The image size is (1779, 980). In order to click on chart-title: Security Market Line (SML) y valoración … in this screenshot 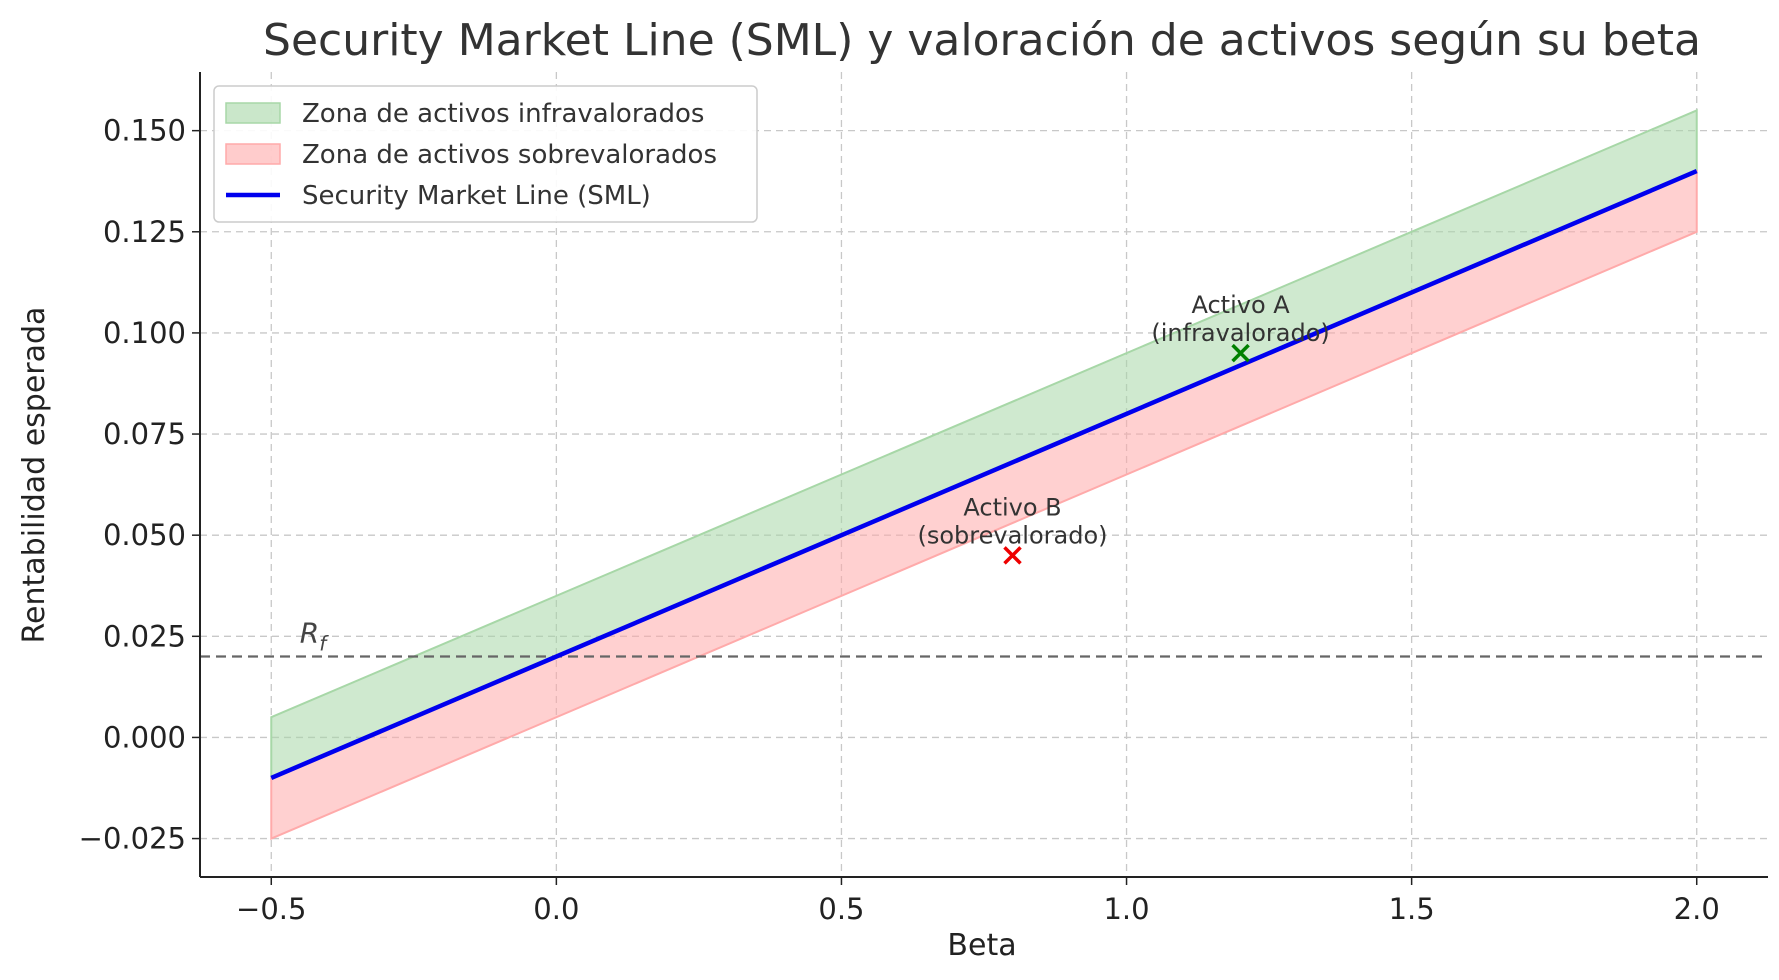, I will do `click(982, 40)`.